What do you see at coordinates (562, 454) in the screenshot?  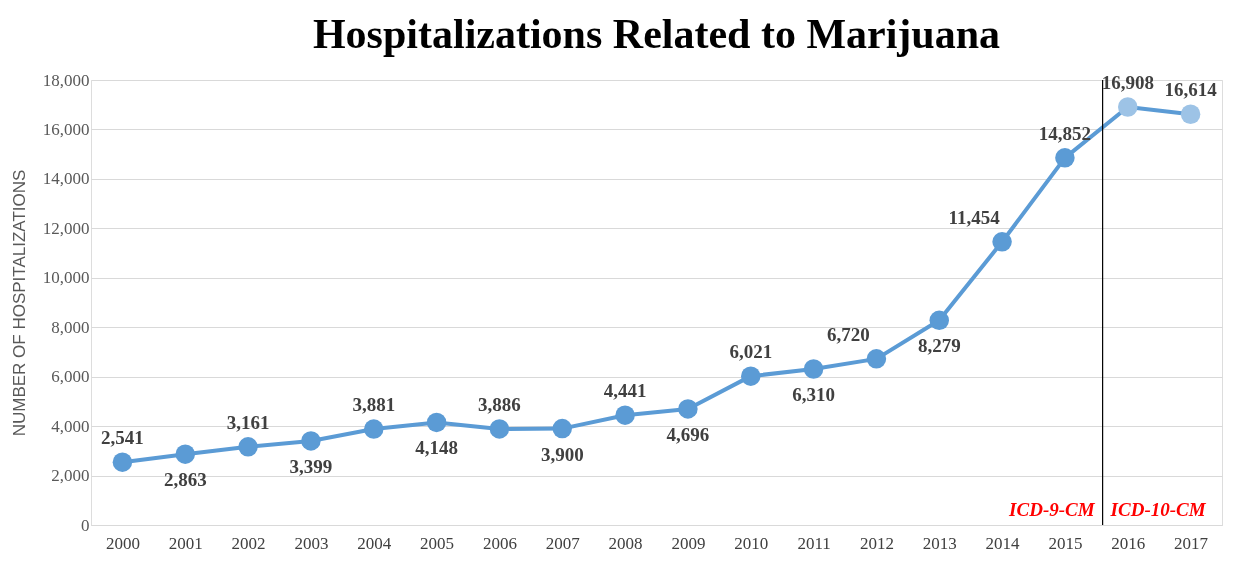 I see `data-label: 3,900` at bounding box center [562, 454].